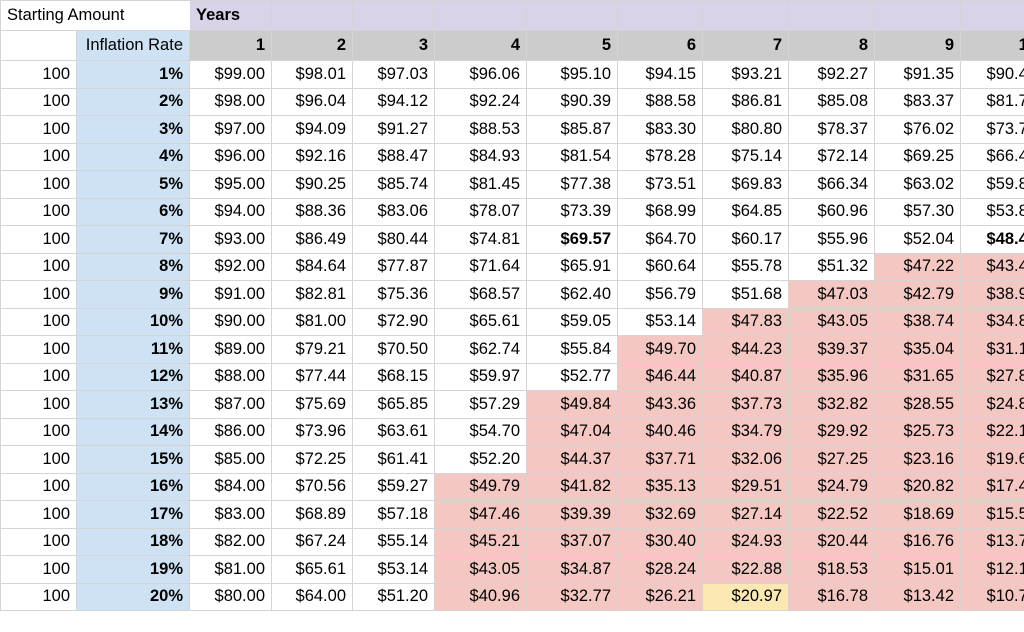 The image size is (1024, 632). Describe the element at coordinates (230, 459) in the screenshot. I see `value-cell: $85.00` at that location.